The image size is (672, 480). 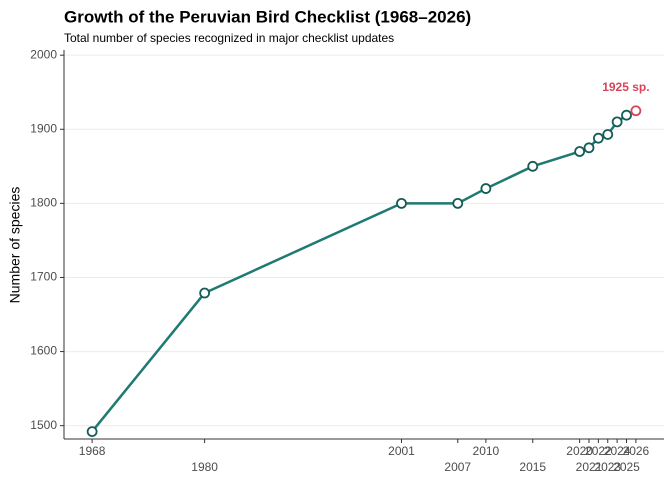 I want to click on y-tick-label: 1900, so click(x=43, y=128).